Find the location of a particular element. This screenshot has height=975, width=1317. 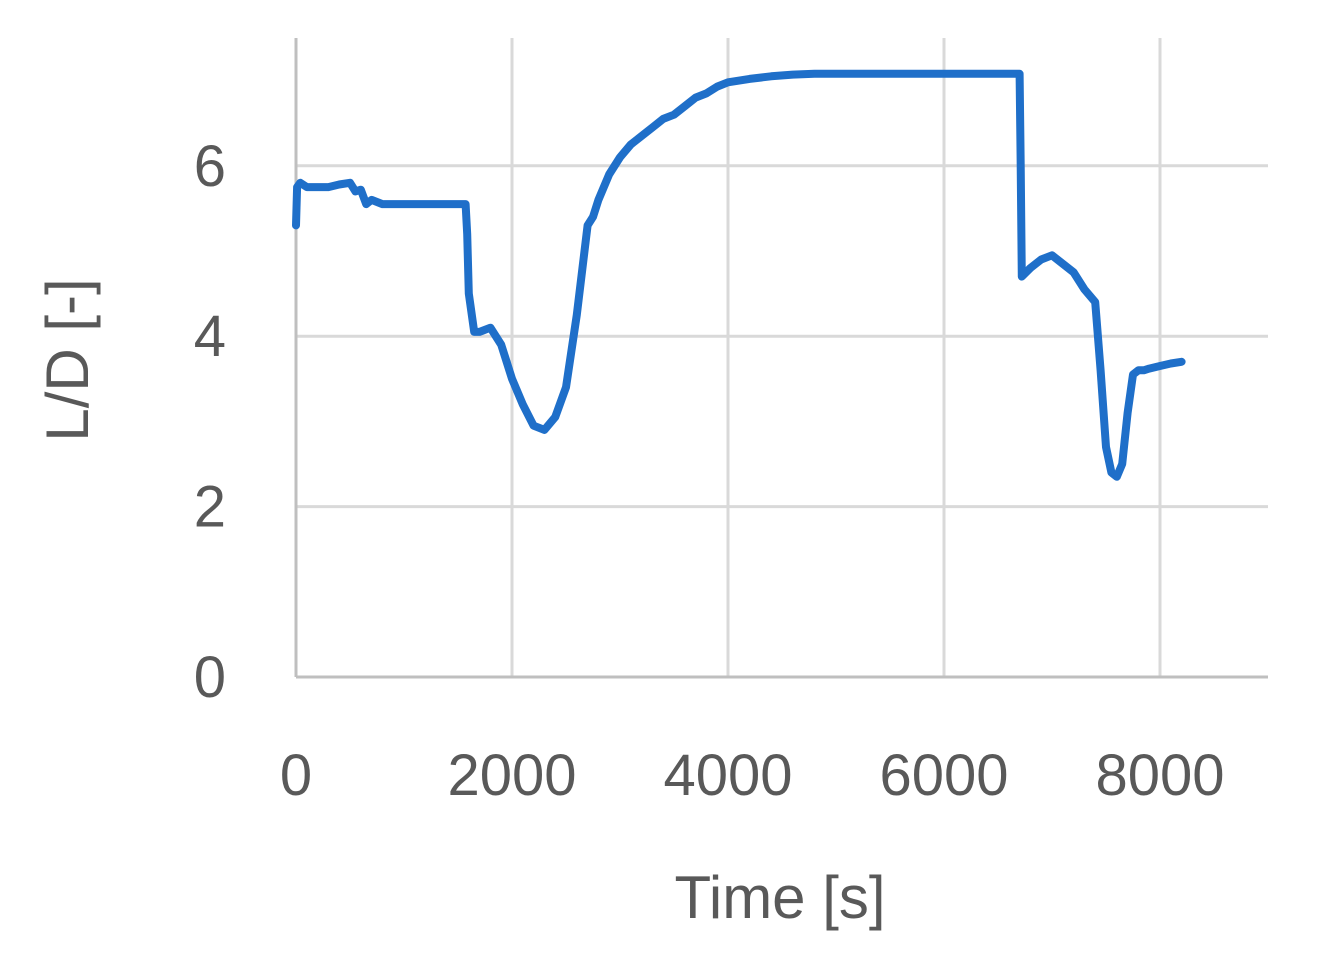

x-tick-label: 6000 is located at coordinates (943, 775).